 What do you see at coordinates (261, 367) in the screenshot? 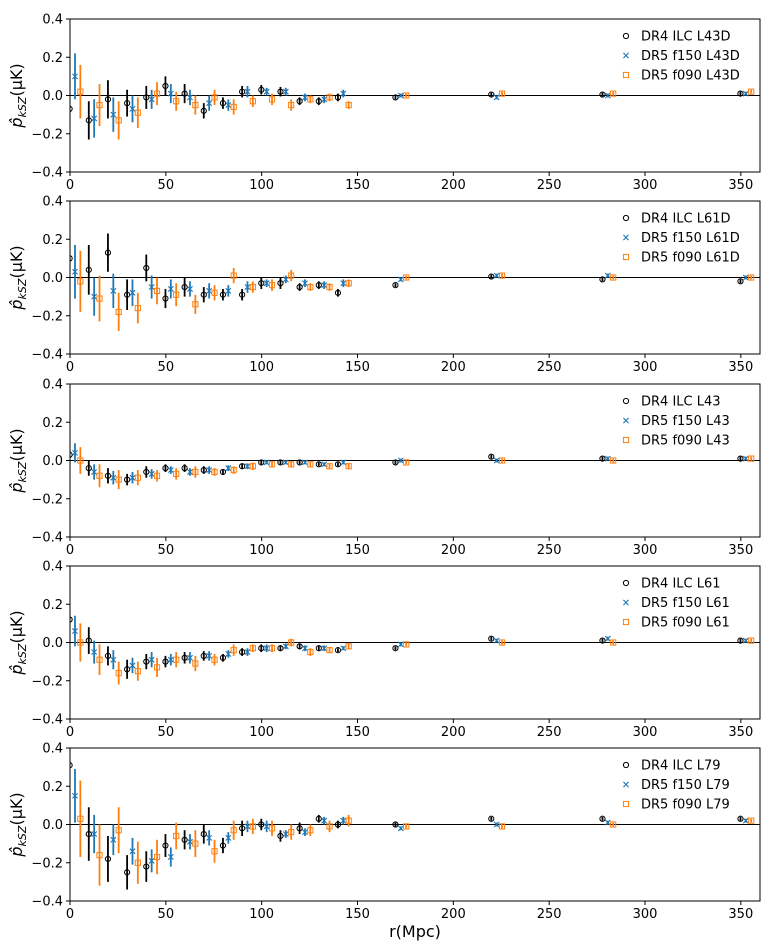
I see `x-tick-label: 100` at bounding box center [261, 367].